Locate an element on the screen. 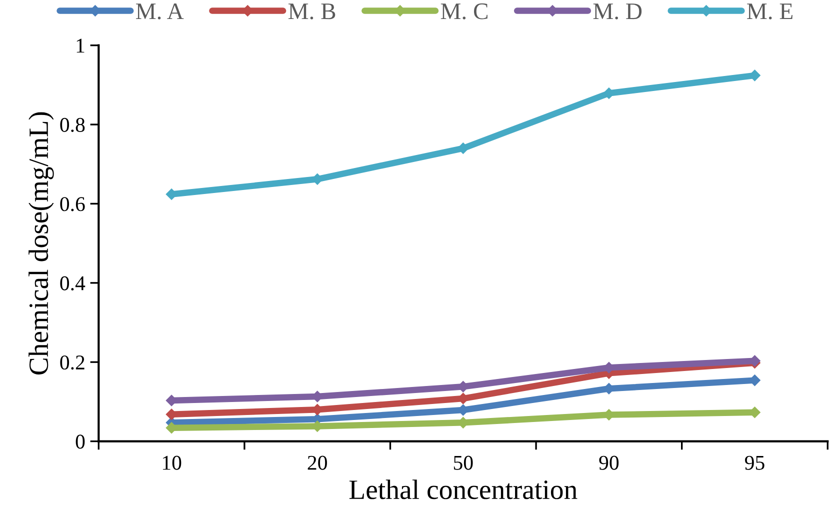 The image size is (836, 521). y-tick-label: 0 is located at coordinates (80, 441).